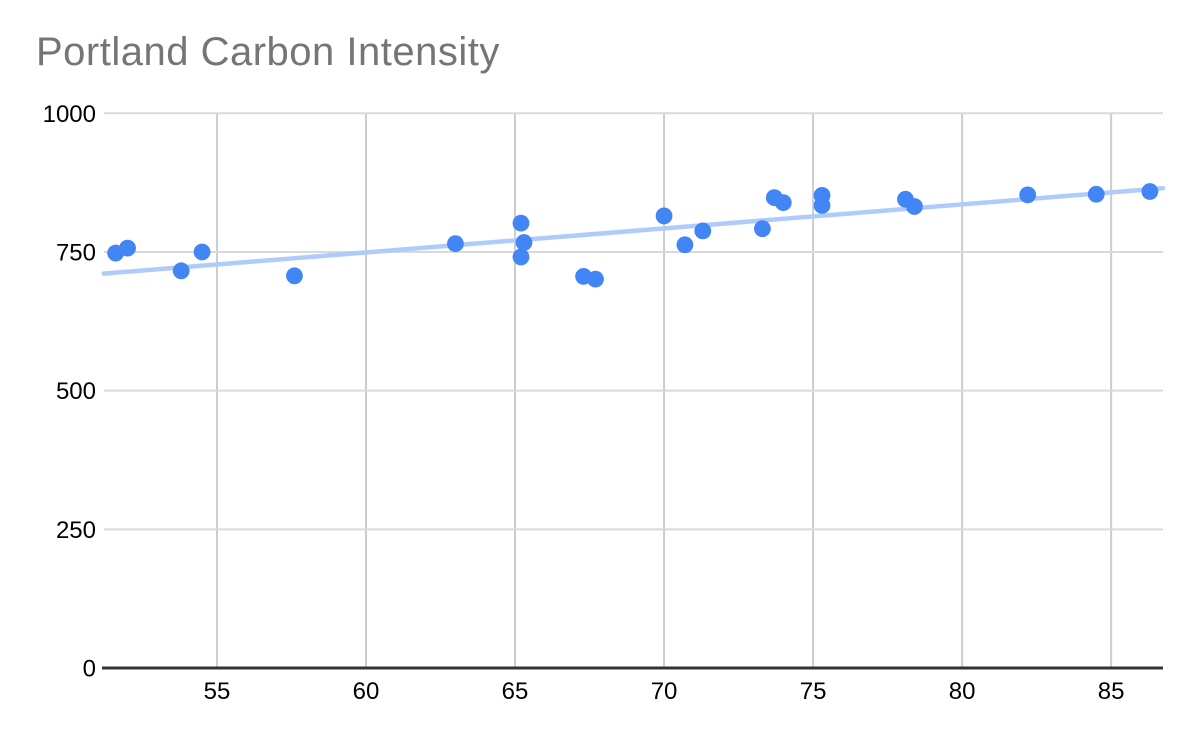 This screenshot has width=1200, height=742. Describe the element at coordinates (633, 230) in the screenshot. I see `trendline` at that location.